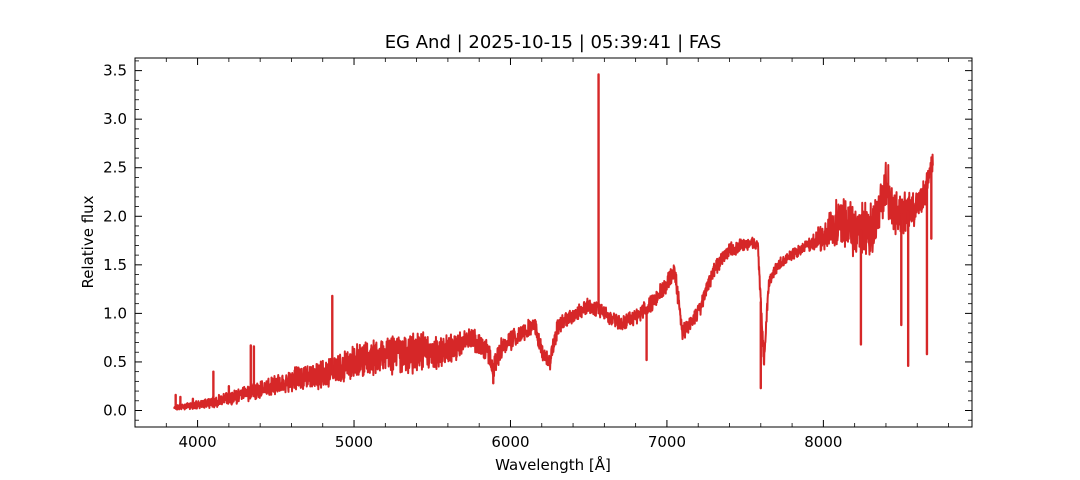 The width and height of the screenshot is (1080, 480). I want to click on chart-title: EG And | 2025-10-15 | 05:39:41 | FAS, so click(553, 42).